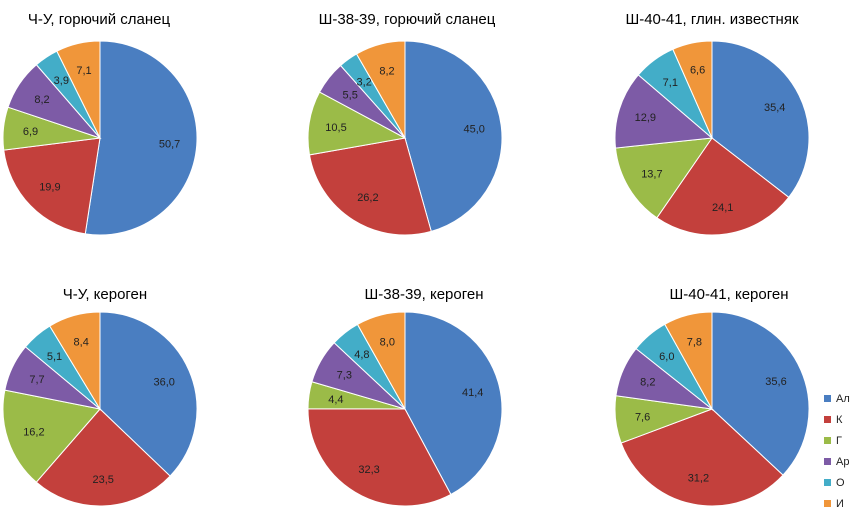 This screenshot has width=865, height=525. I want to click on legend: Ал КГ Ар ОИ, so click(837, 451).